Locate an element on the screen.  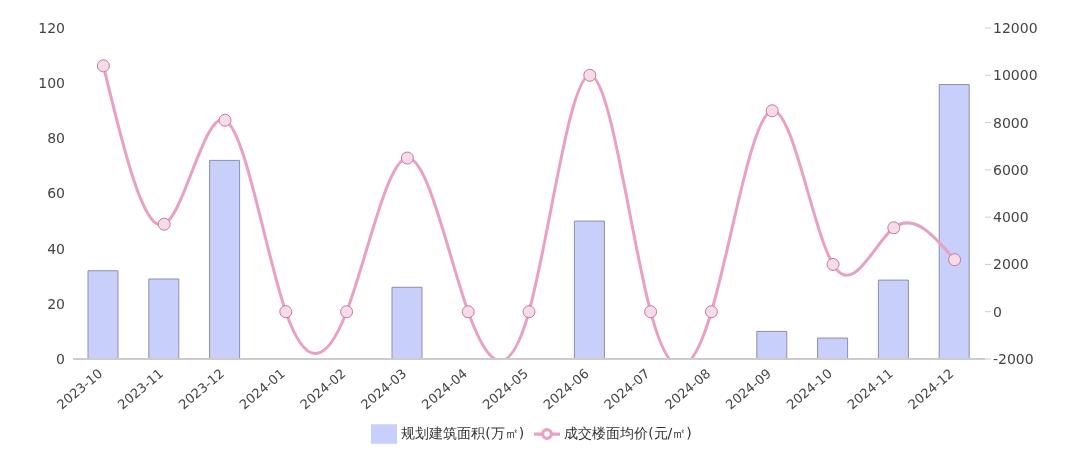
y-tick-label: 80 is located at coordinates (56, 138).